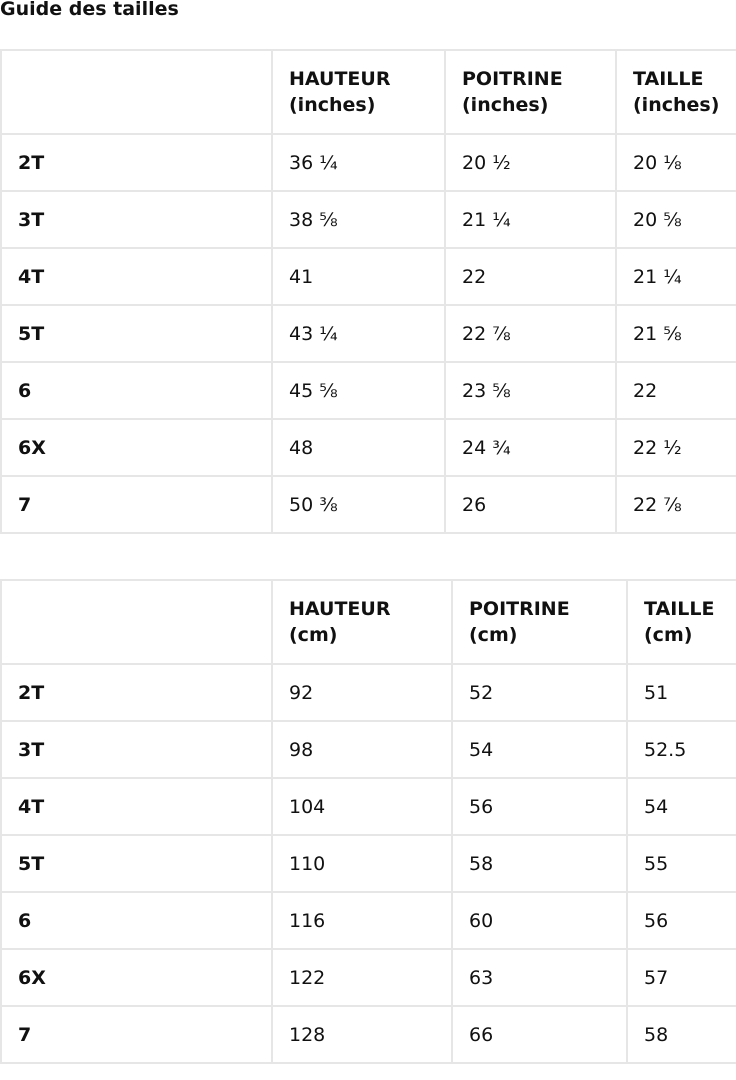 Image resolution: width=736 pixels, height=1080 pixels. I want to click on measurement-cell: 57, so click(681, 977).